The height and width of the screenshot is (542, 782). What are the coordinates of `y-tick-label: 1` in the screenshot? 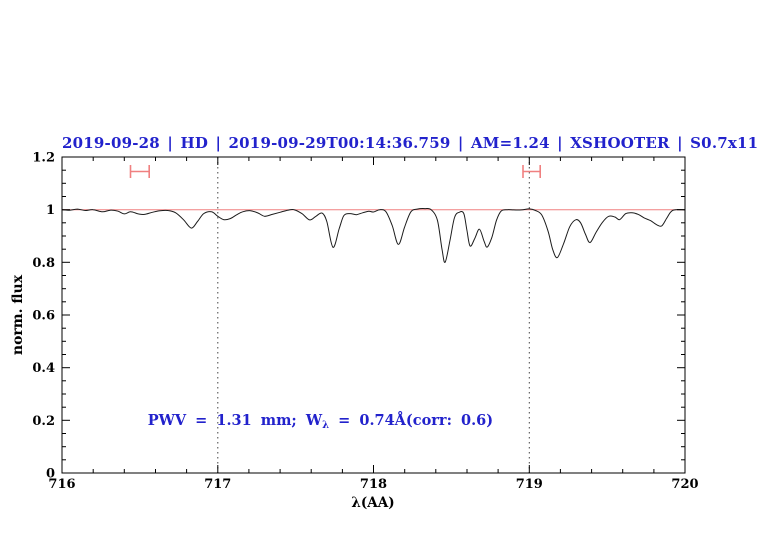 It's located at (50, 210).